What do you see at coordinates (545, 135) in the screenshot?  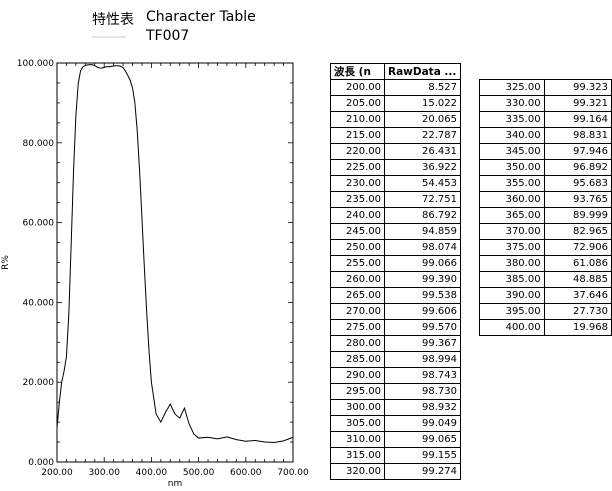 I see `table-row: 340.00 98.831` at bounding box center [545, 135].